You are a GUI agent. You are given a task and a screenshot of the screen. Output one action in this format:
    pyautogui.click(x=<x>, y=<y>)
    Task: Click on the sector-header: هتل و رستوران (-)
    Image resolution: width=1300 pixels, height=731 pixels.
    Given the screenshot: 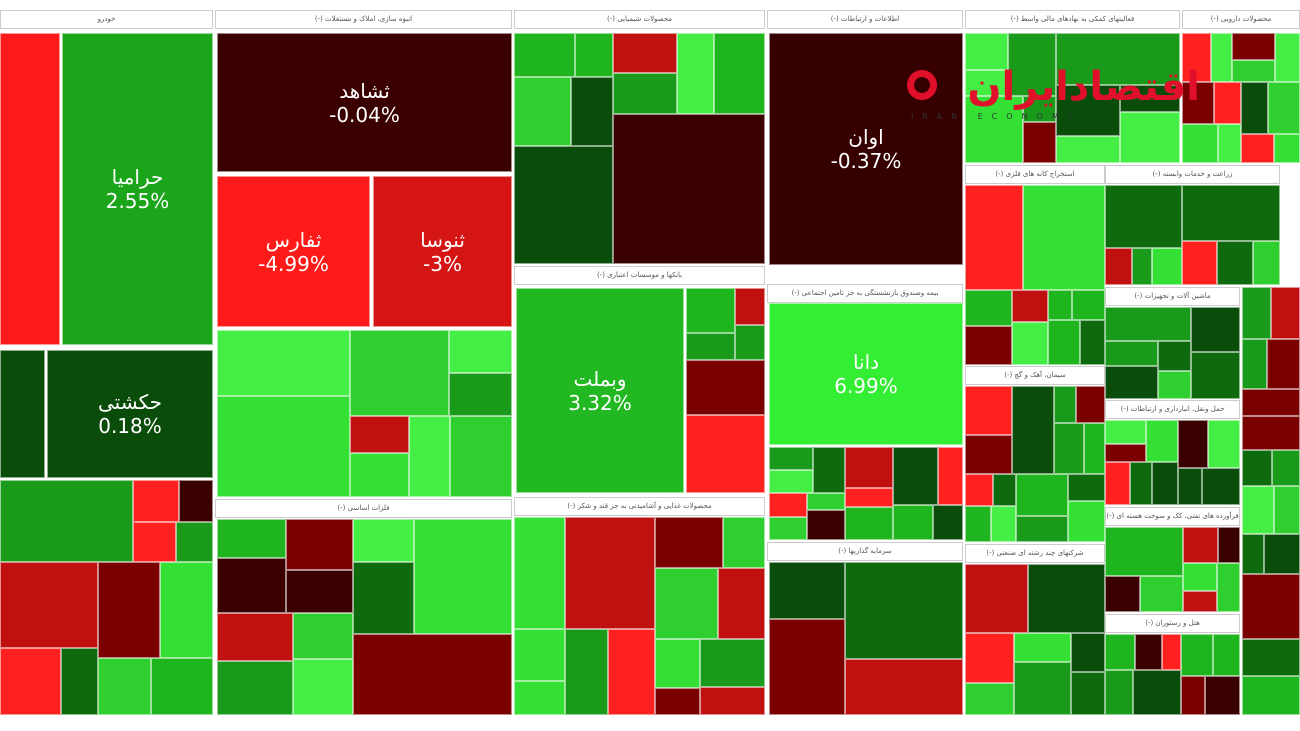 What is the action you would take?
    pyautogui.click(x=1172, y=623)
    